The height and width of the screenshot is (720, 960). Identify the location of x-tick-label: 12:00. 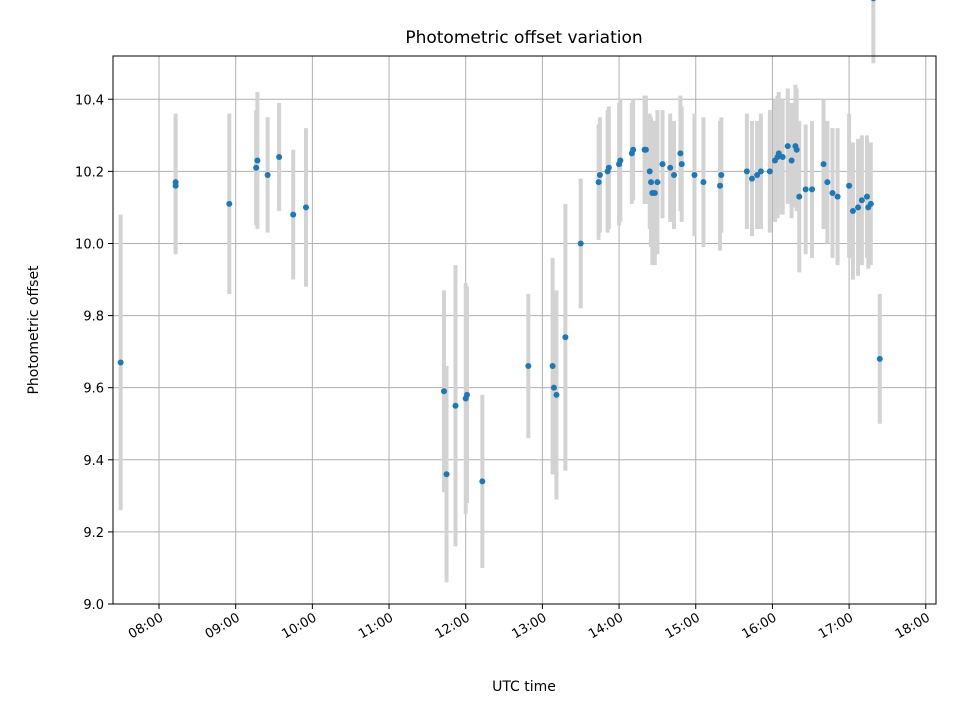
(453, 626).